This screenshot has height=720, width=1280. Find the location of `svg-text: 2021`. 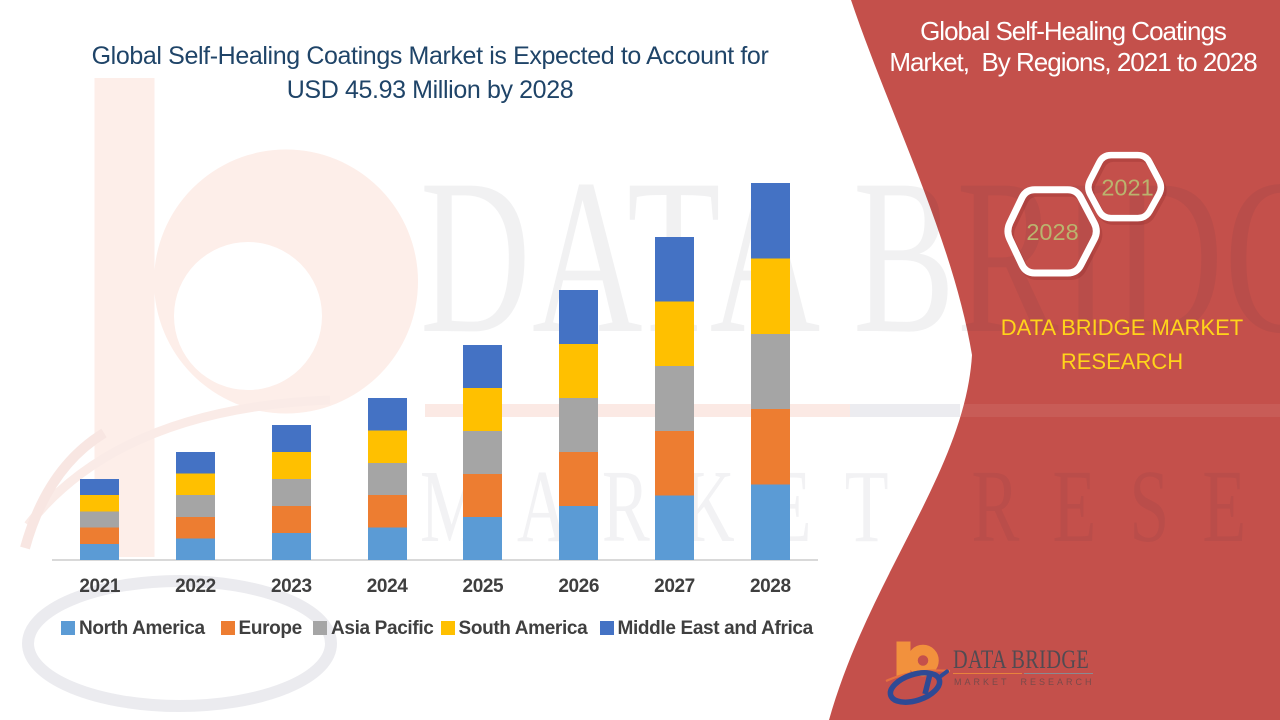

svg-text: 2021 is located at coordinates (1127, 188).